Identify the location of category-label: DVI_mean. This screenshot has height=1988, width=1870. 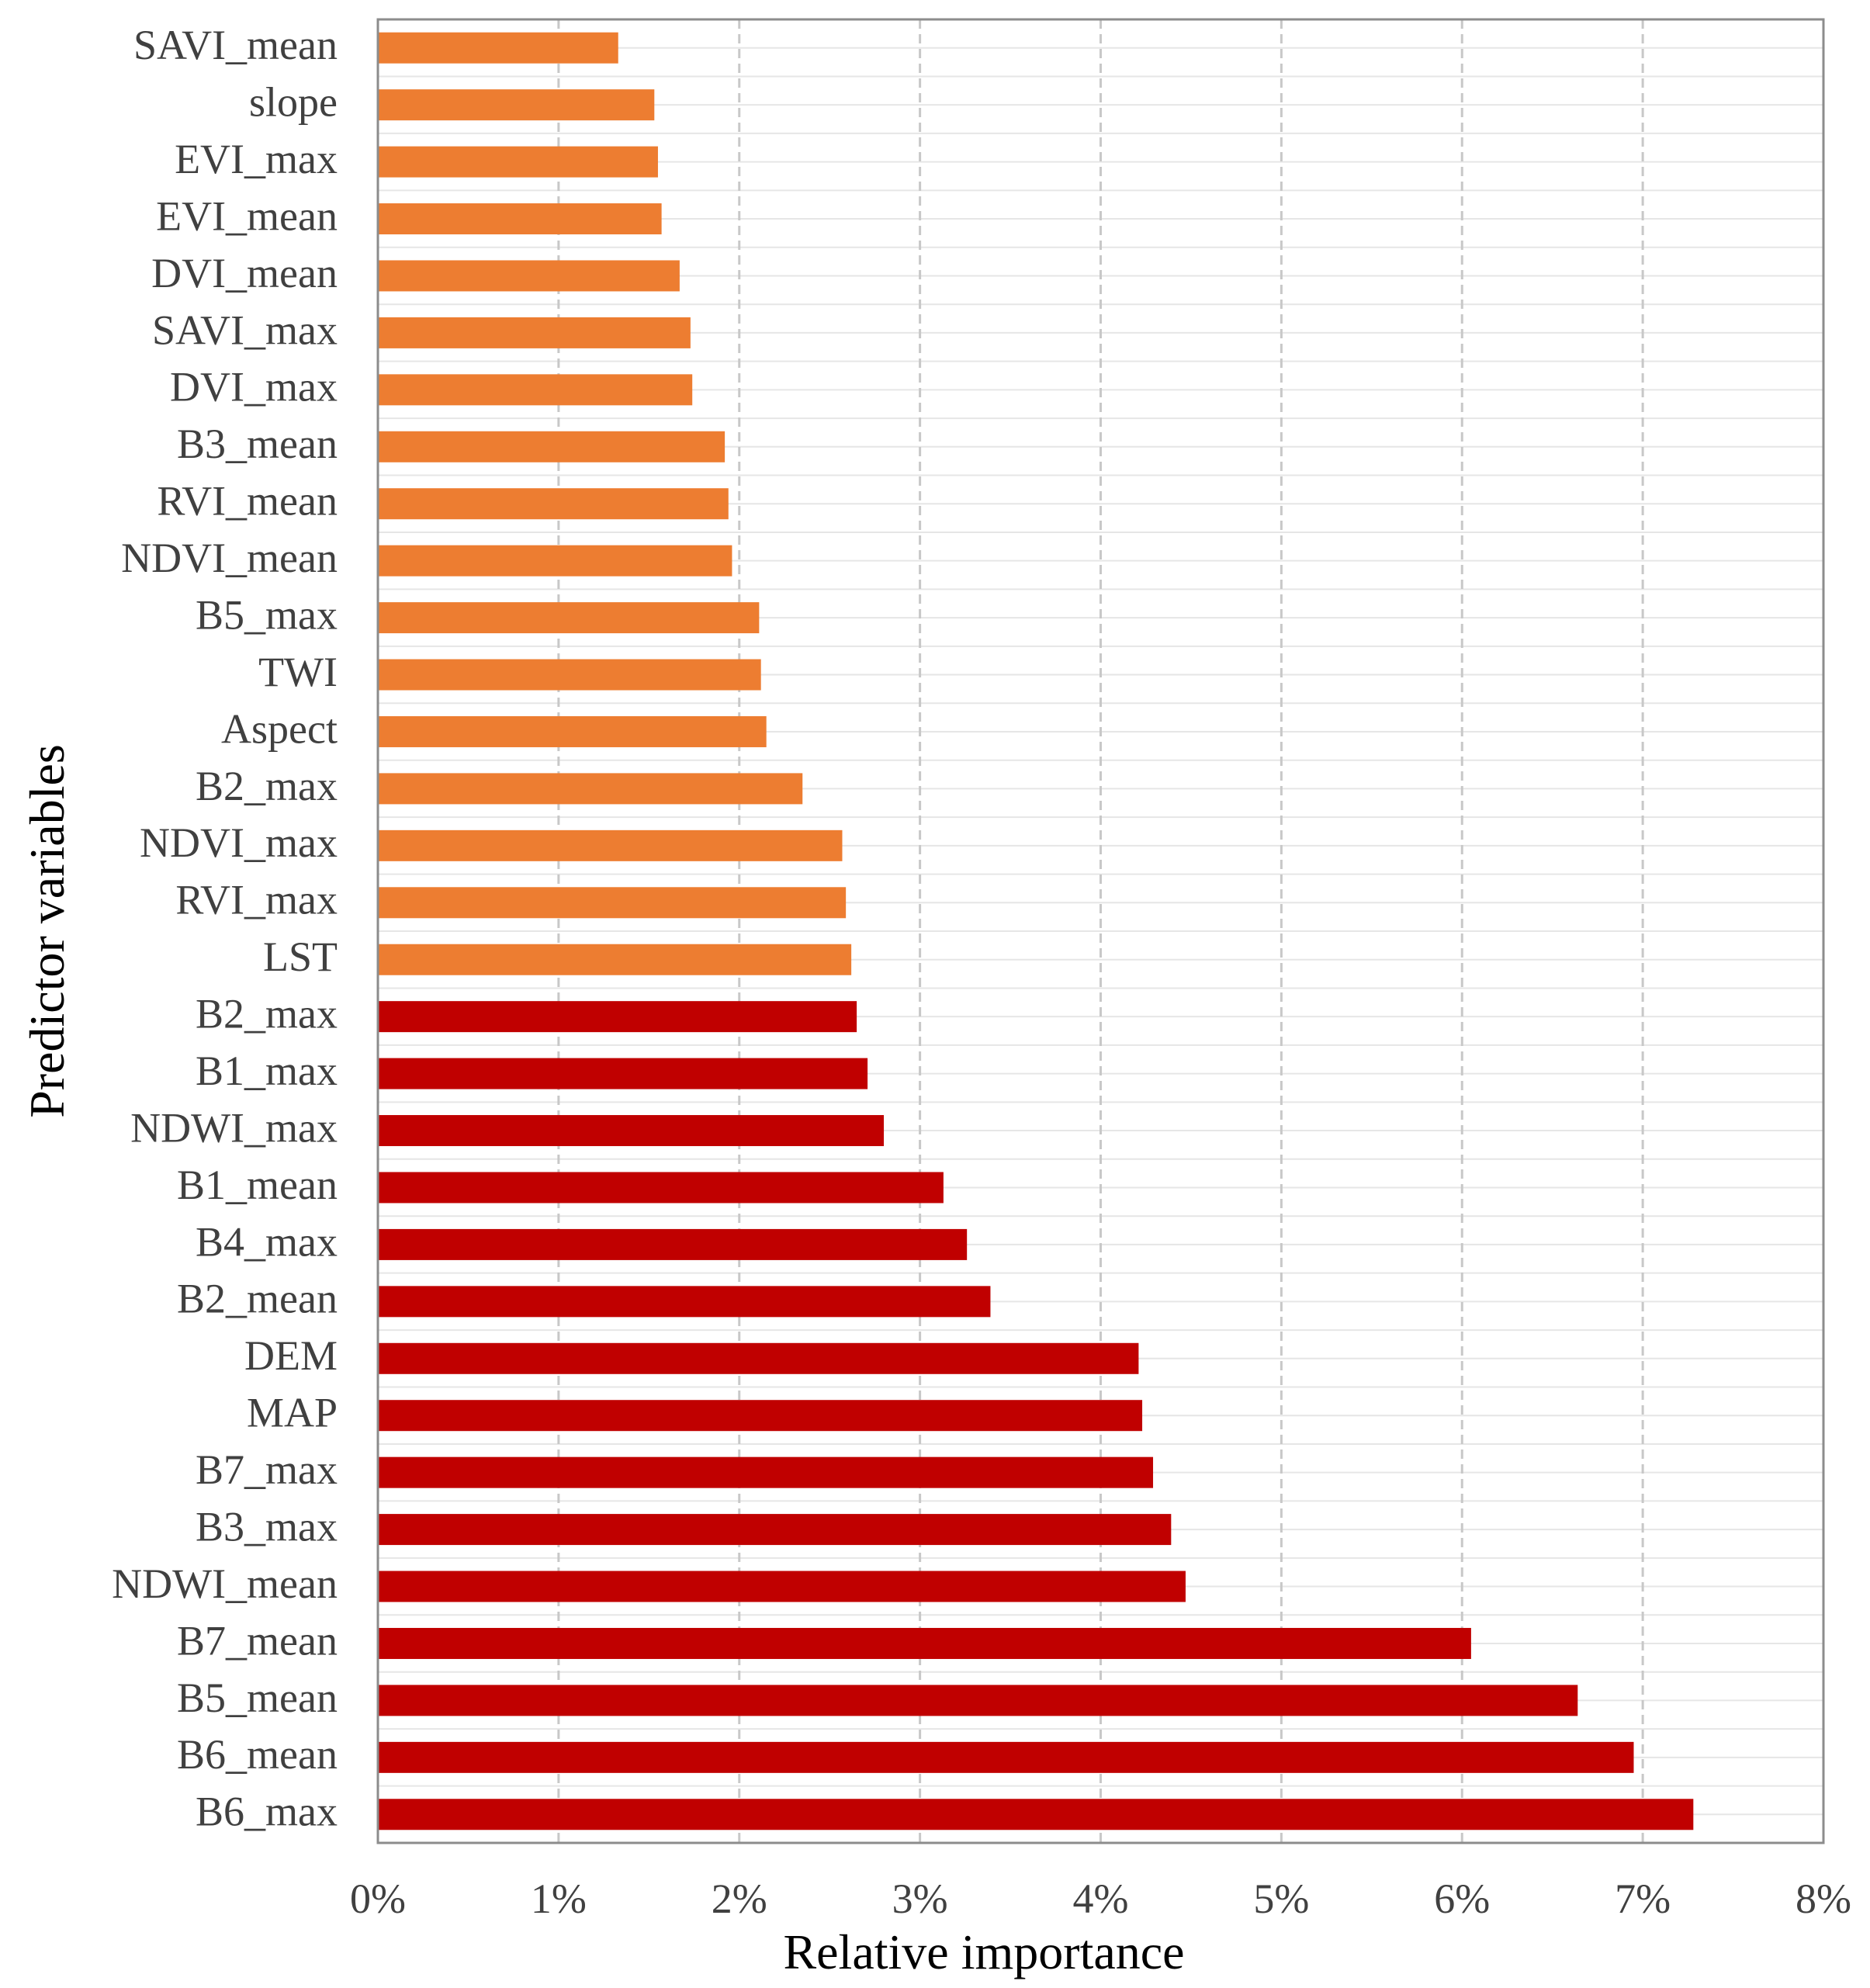
(245, 273).